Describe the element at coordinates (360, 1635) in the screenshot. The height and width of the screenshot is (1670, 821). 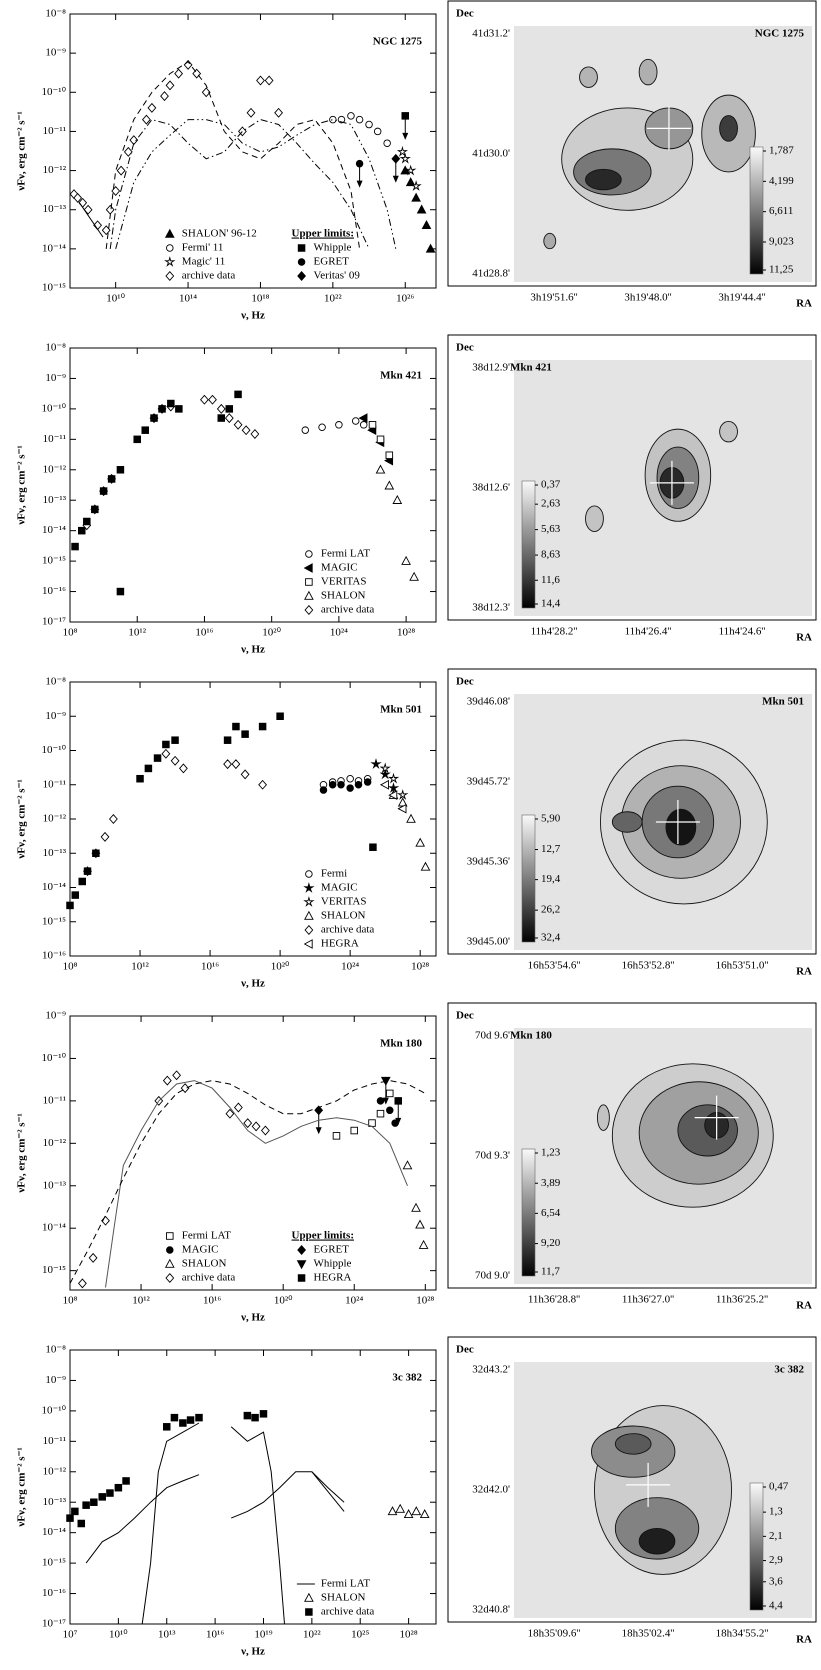
I see `x-tick-label: 10²⁵` at that location.